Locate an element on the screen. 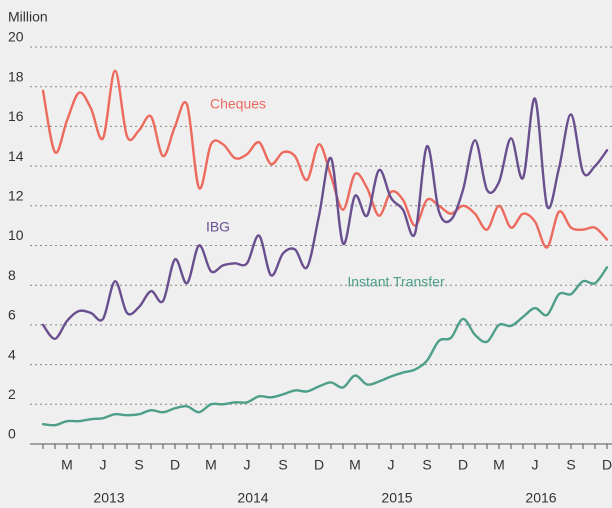 This screenshot has width=612, height=508. year-label: 2015 is located at coordinates (396, 498).